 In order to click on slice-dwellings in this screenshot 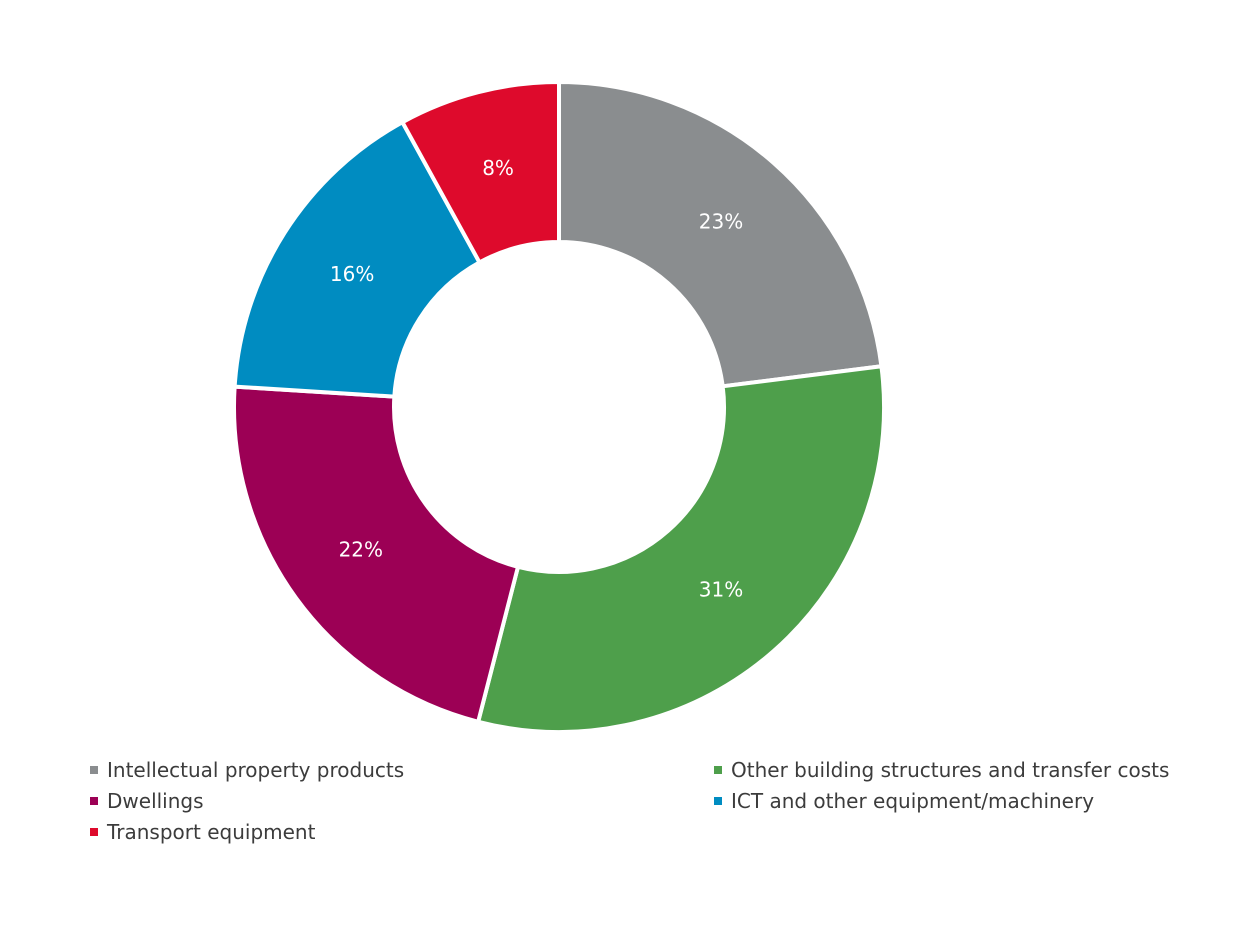, I will do `click(376, 554)`.